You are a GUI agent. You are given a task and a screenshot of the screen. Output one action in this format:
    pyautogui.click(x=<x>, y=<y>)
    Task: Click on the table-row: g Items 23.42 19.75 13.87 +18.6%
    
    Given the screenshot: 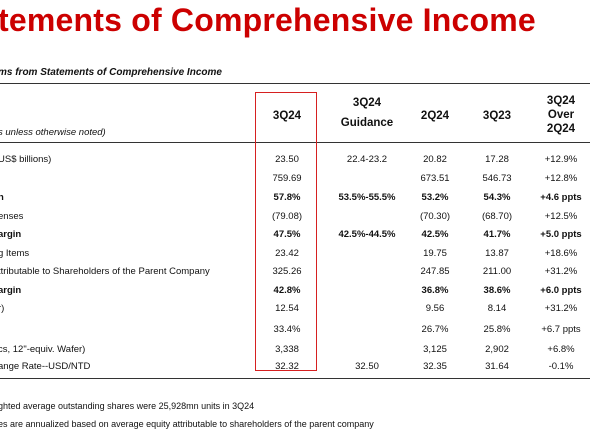 What is the action you would take?
    pyautogui.click(x=295, y=254)
    